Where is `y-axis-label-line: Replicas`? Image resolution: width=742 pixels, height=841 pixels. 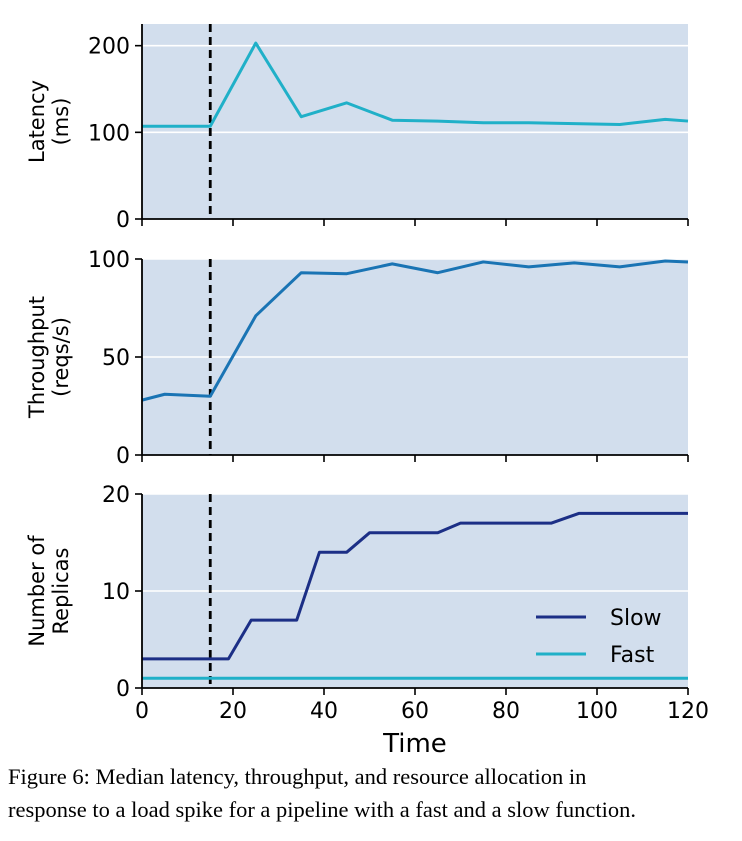
y-axis-label-line: Replicas is located at coordinates (61, 591).